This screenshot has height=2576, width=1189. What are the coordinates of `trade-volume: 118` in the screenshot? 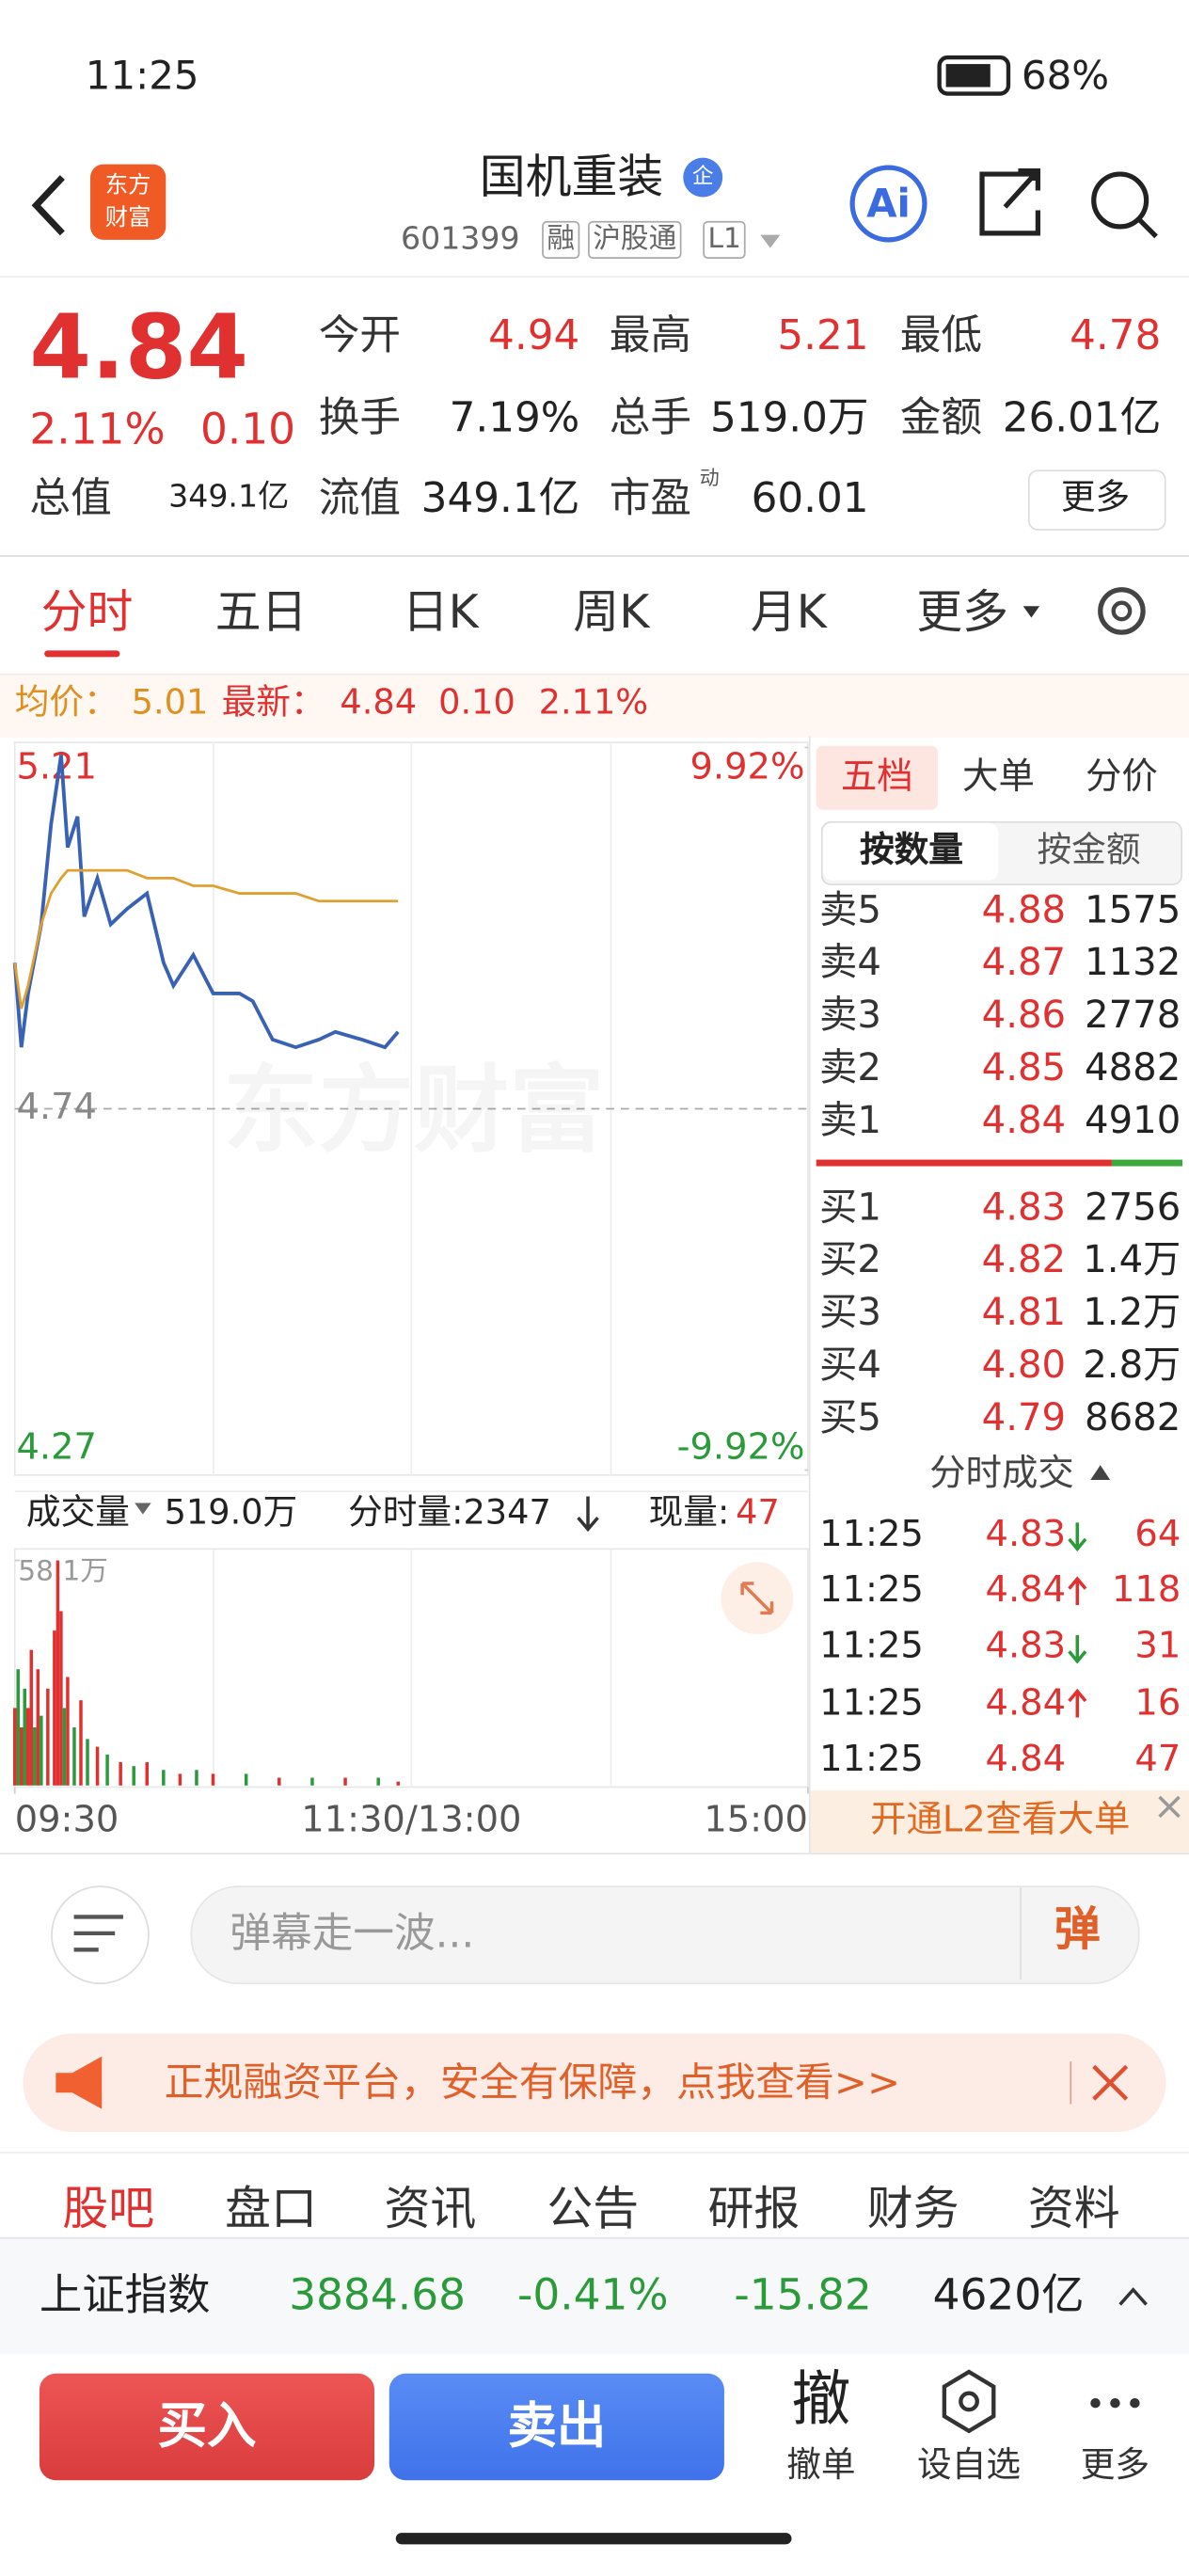 It's located at (1146, 1591).